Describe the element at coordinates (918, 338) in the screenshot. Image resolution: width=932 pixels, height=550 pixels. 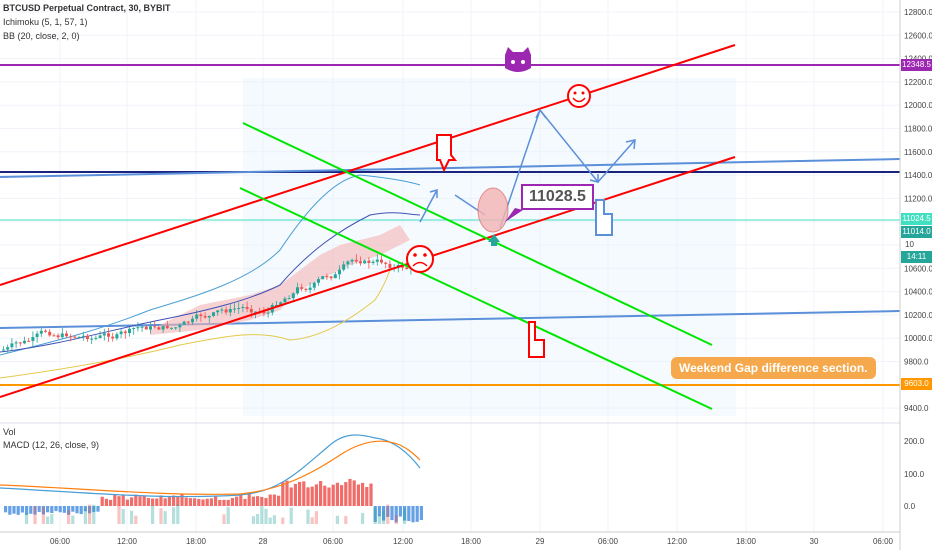
I see `price-tick-label: 10000.0` at that location.